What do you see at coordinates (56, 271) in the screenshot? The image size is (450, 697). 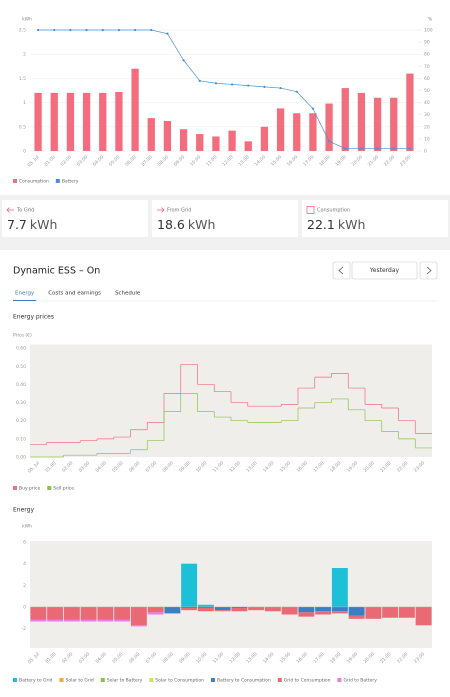 I see `panel-title: Dynamic ESS – On` at bounding box center [56, 271].